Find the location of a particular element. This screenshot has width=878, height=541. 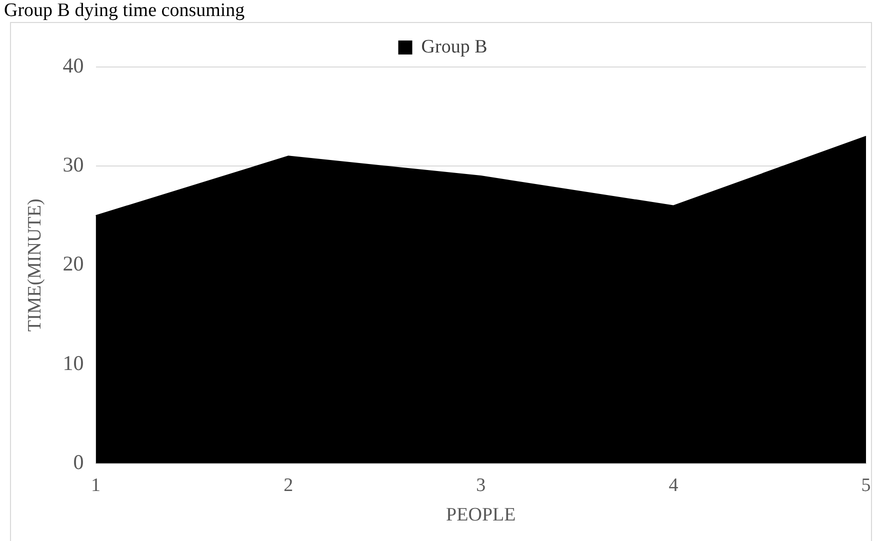

y-tick-label: 10 is located at coordinates (73, 362).